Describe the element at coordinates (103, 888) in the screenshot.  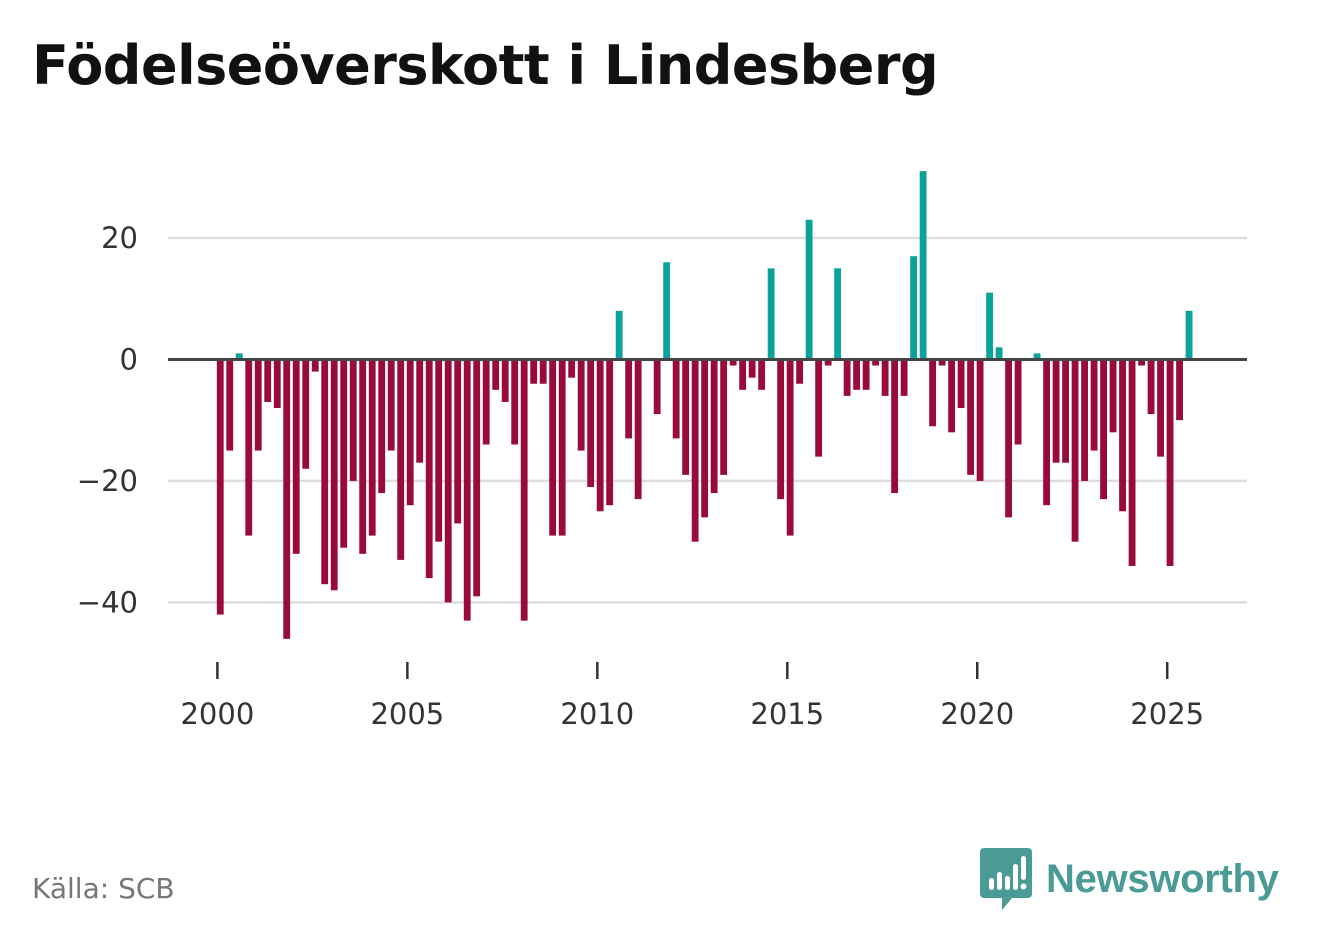
I see `source-label: Källa: SCB` at that location.